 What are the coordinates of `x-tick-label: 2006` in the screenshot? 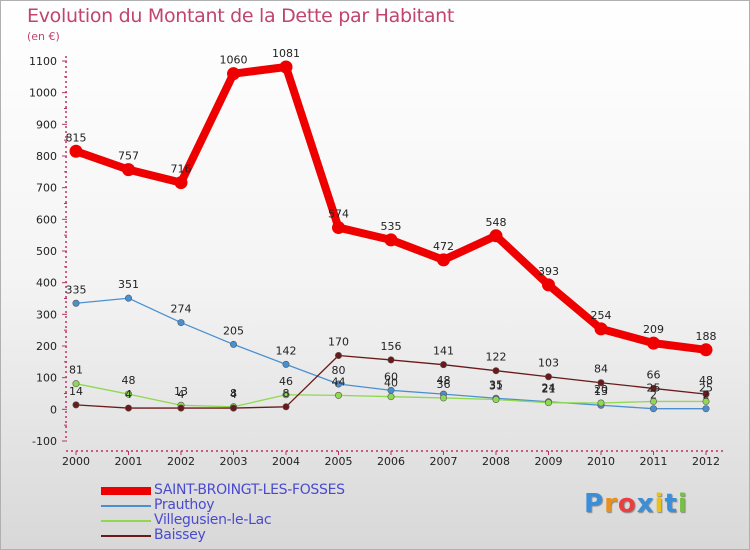 It's located at (391, 461).